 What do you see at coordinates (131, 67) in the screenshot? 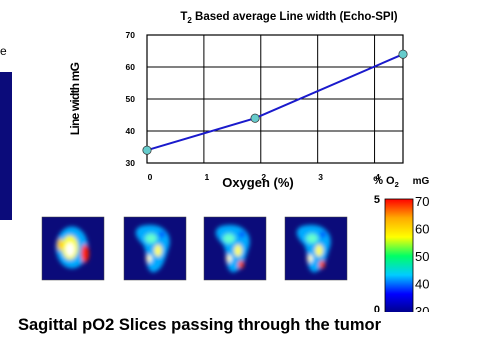
I see `y-tick-label-60: 60` at bounding box center [131, 67].